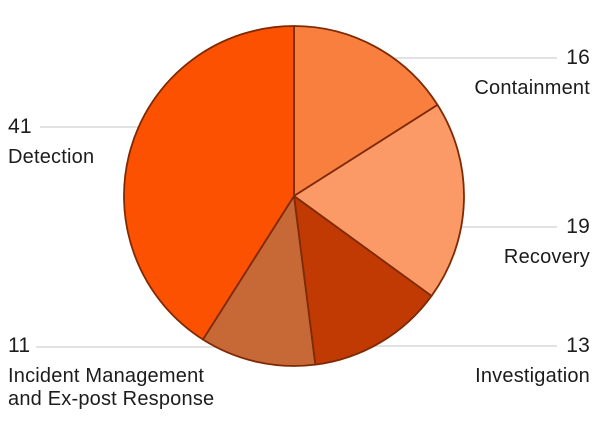 The height and width of the screenshot is (421, 600). I want to click on pie-slice-recovery, so click(379, 200).